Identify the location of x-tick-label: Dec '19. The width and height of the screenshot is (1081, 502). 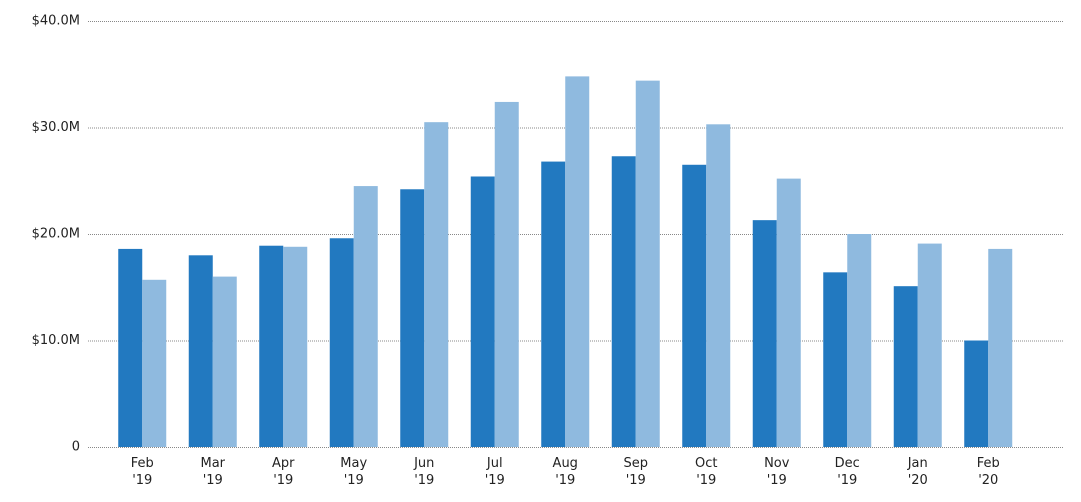
(847, 472).